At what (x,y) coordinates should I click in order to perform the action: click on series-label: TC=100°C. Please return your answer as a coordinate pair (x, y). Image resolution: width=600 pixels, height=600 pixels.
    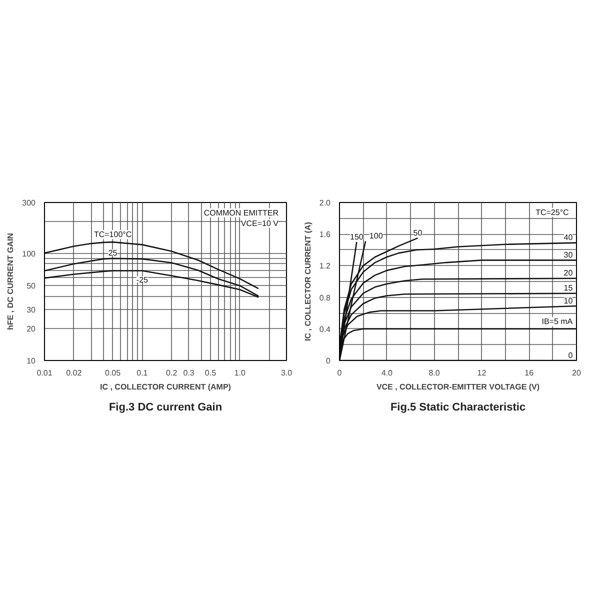
    Looking at the image, I should click on (113, 235).